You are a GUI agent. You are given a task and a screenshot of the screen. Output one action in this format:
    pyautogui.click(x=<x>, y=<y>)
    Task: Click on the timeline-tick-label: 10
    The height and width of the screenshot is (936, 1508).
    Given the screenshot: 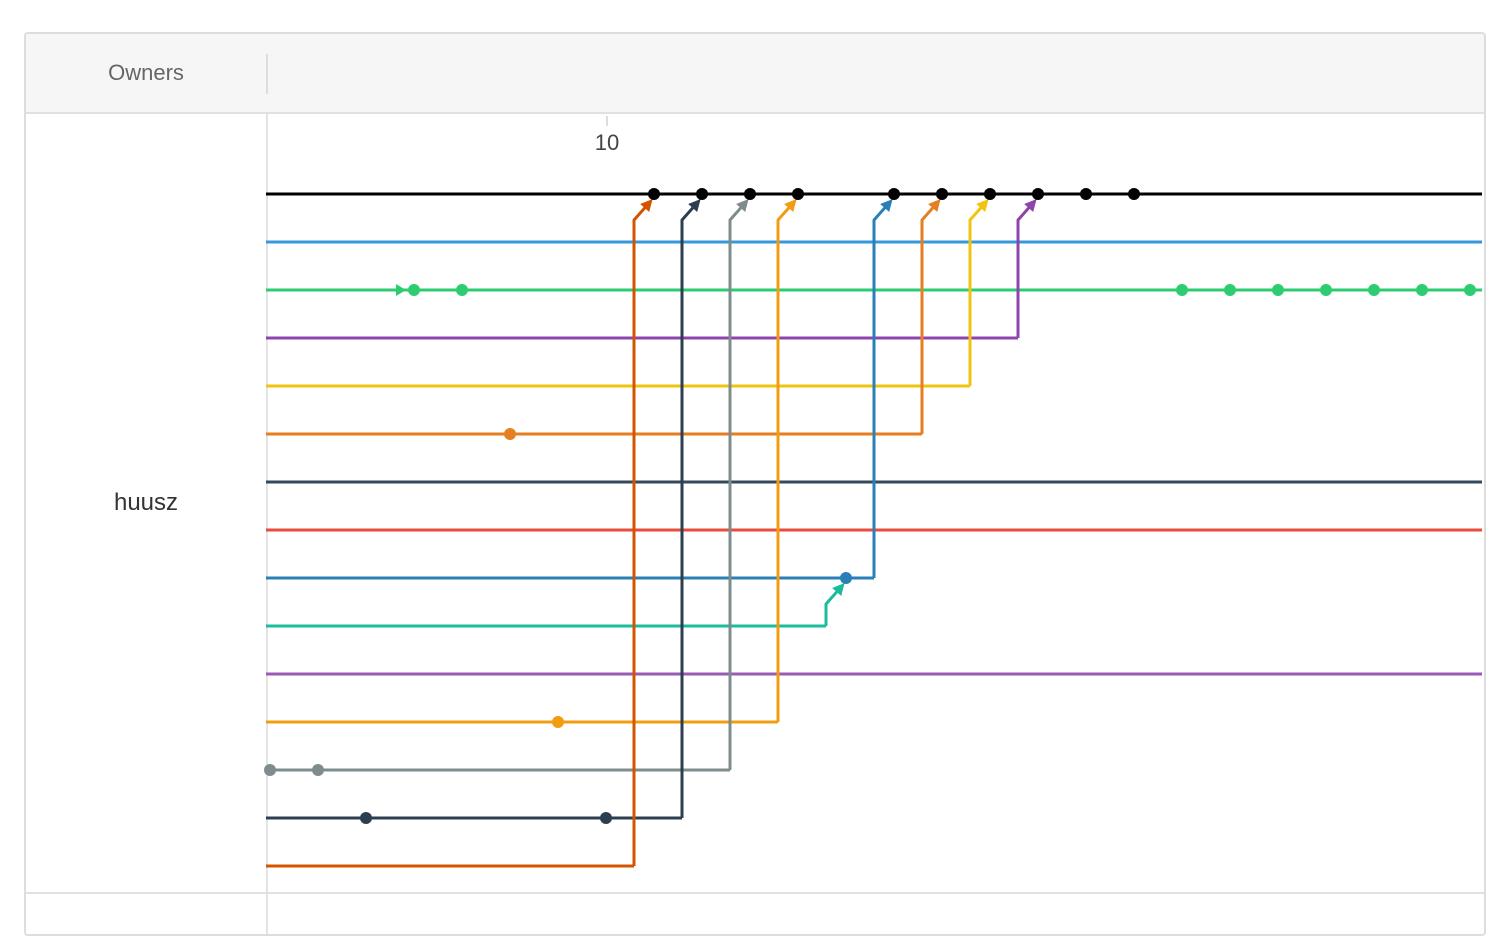 What is the action you would take?
    pyautogui.click(x=607, y=142)
    